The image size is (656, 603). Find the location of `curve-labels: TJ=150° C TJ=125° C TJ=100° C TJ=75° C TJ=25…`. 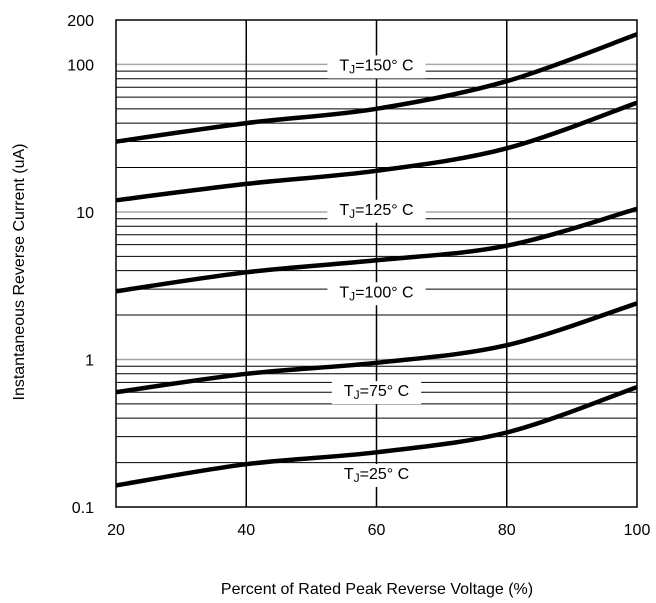

curve-labels: TJ=150° C TJ=125° C TJ=100° C TJ=75° C TJ=25… is located at coordinates (376, 271).